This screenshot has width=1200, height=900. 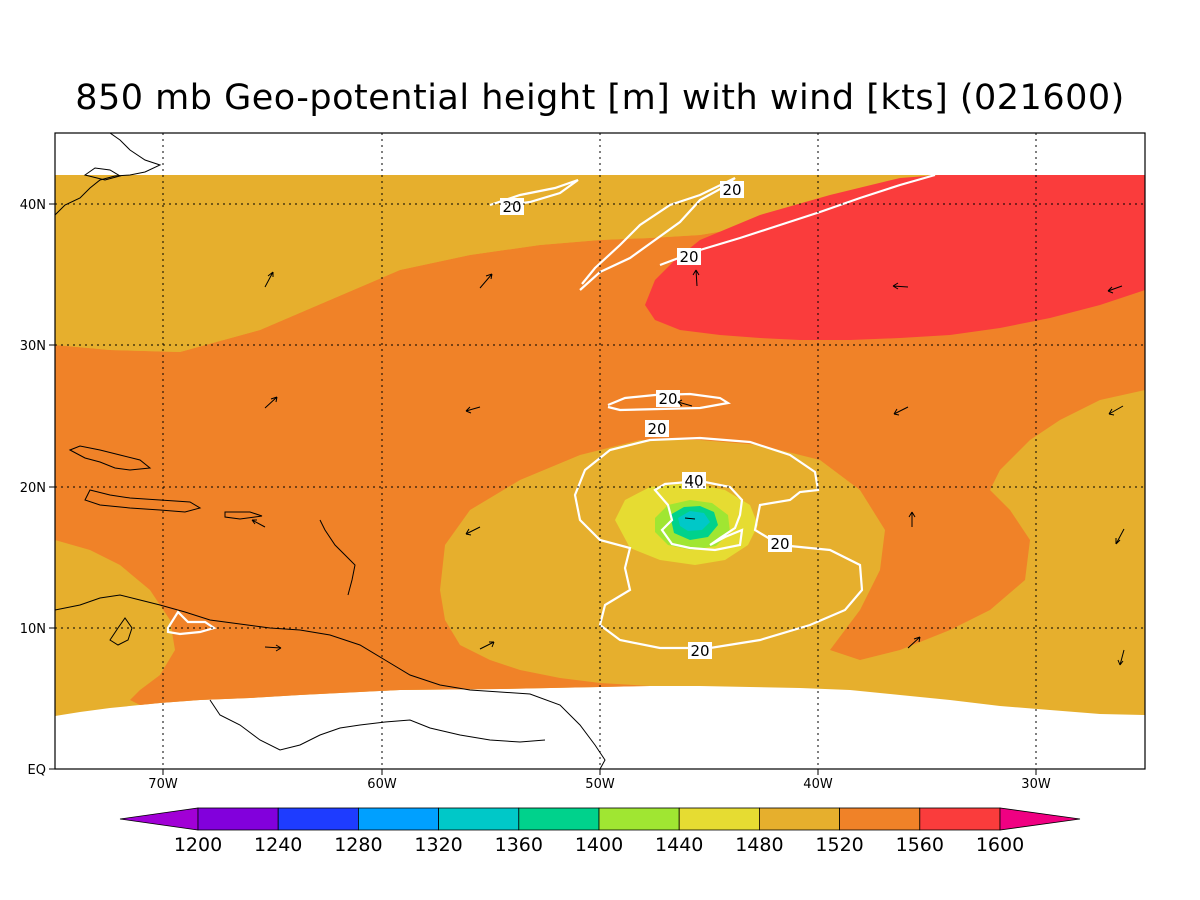 What do you see at coordinates (102, 174) in the screenshot?
I see `coastline-nova-scotia` at bounding box center [102, 174].